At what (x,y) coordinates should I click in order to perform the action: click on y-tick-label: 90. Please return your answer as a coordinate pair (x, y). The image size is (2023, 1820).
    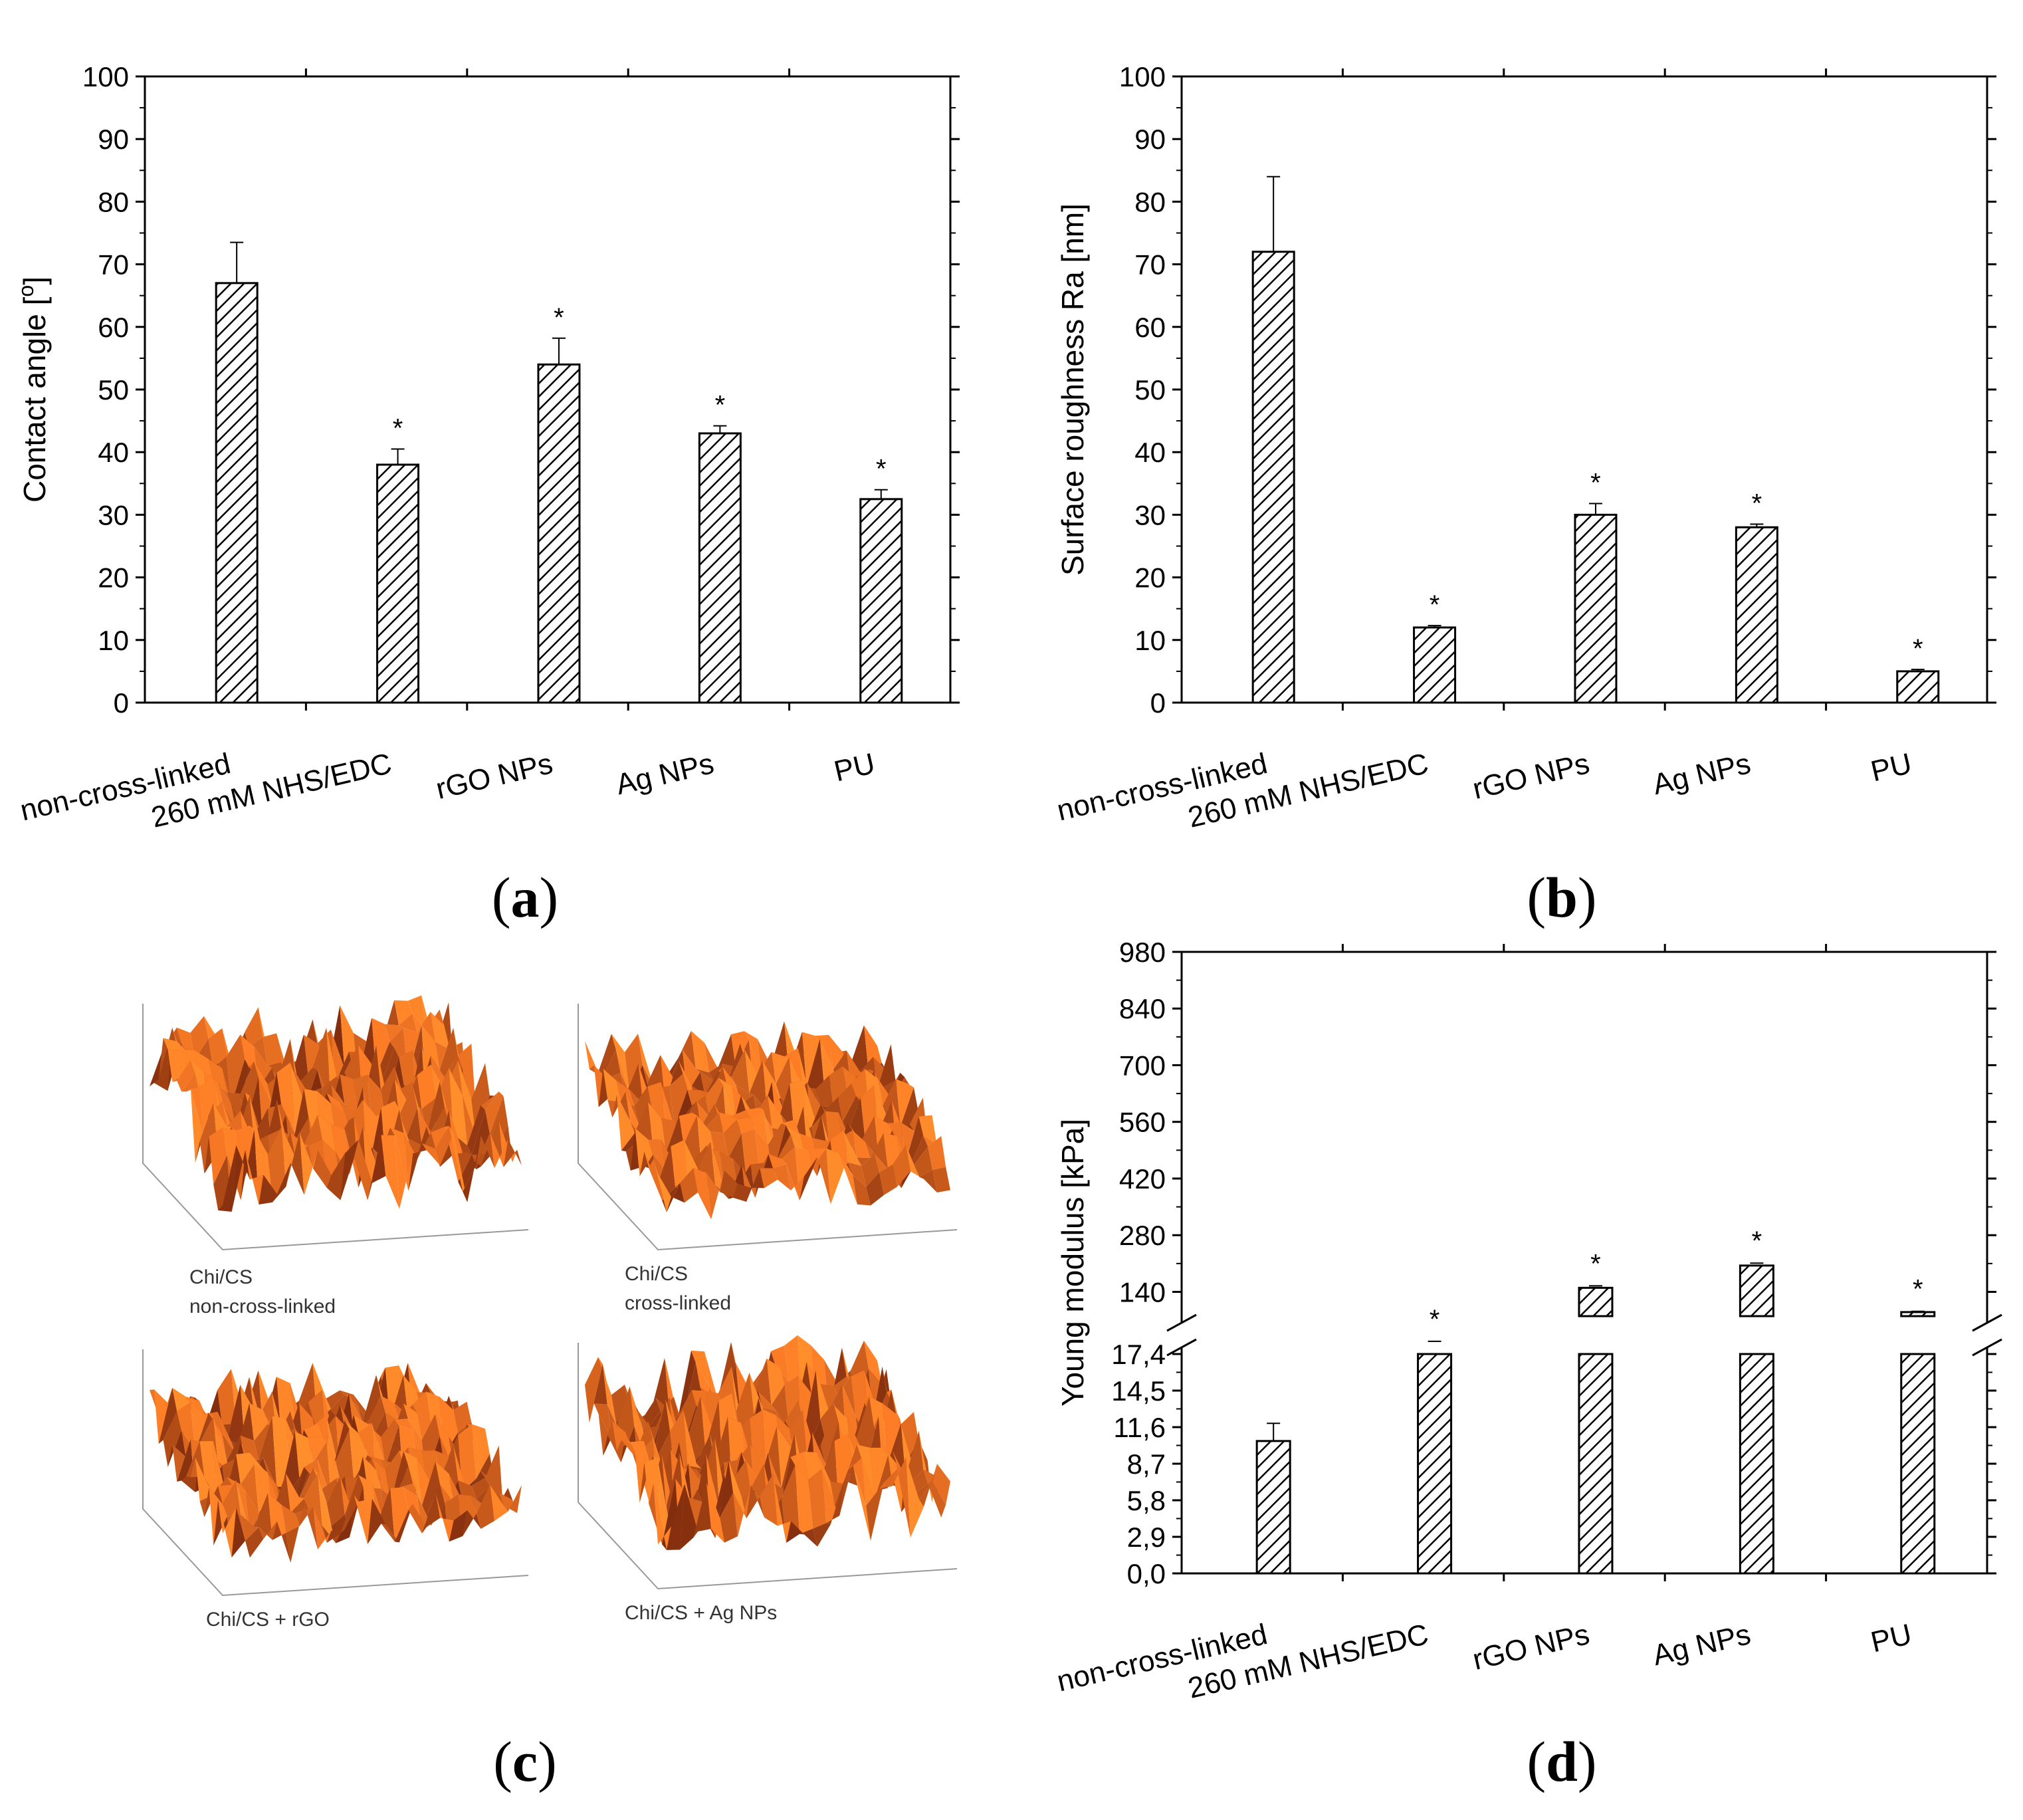
    Looking at the image, I should click on (1150, 139).